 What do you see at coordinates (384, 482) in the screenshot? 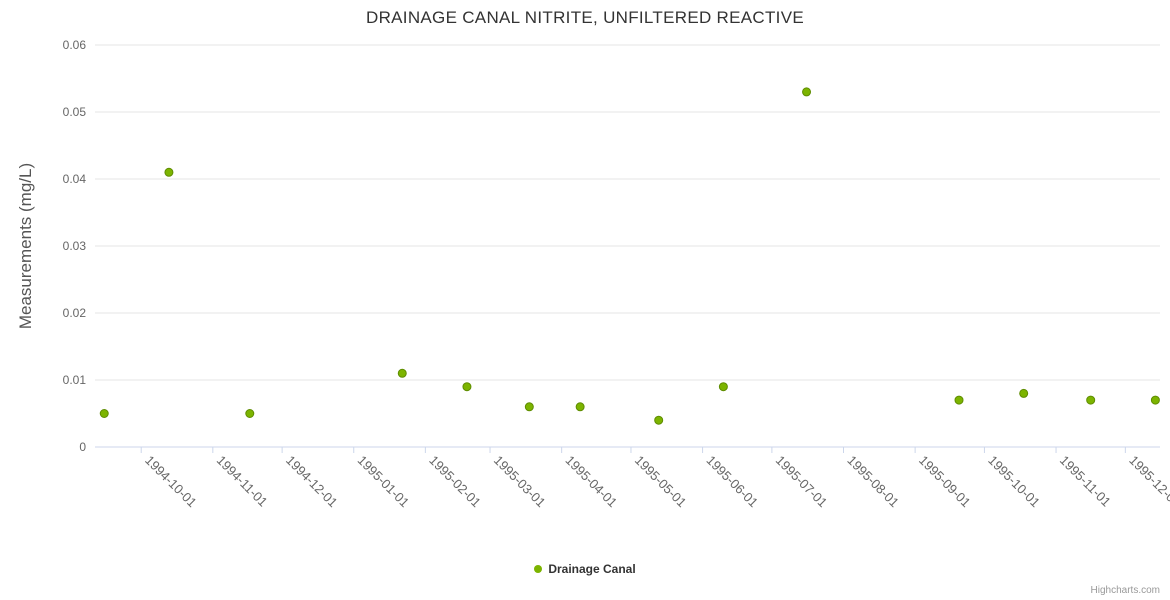
I see `x-tick-label: 1995-01-01` at bounding box center [384, 482].